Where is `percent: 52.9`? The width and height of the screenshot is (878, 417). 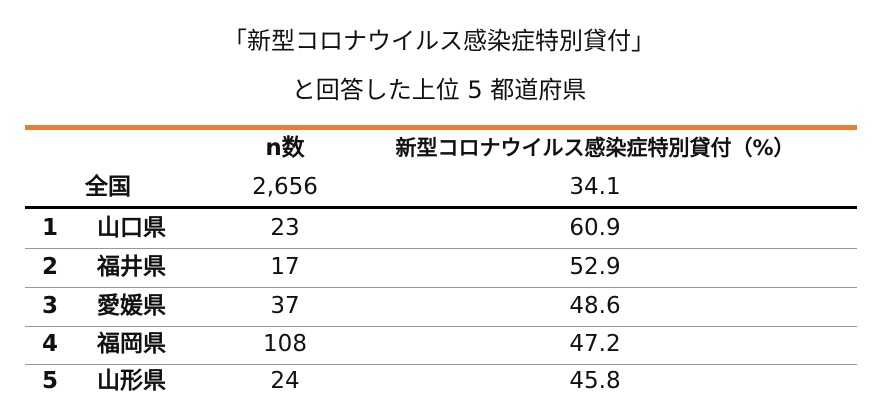 percent: 52.9 is located at coordinates (595, 267).